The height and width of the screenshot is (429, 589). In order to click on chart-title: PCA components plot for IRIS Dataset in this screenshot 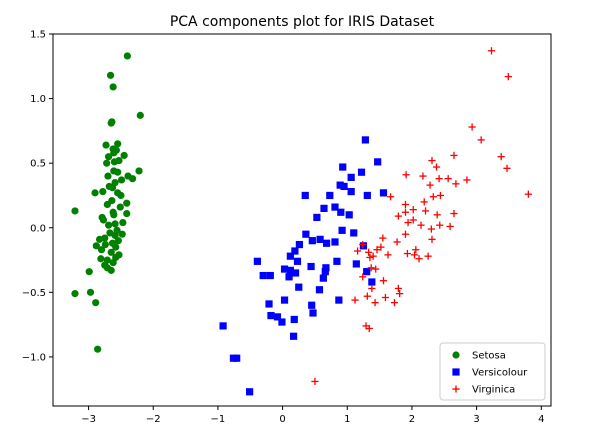, I will do `click(302, 22)`.